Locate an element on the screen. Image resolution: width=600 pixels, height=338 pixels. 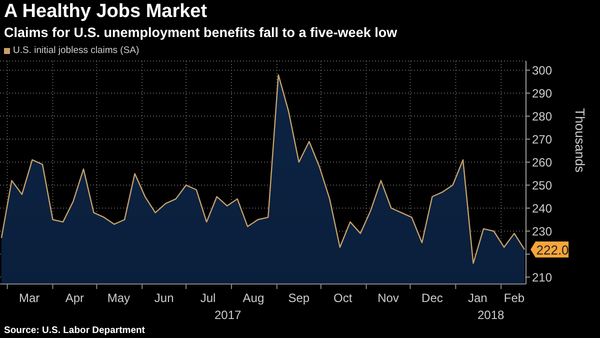
y-tick-label: 290 is located at coordinates (542, 93).